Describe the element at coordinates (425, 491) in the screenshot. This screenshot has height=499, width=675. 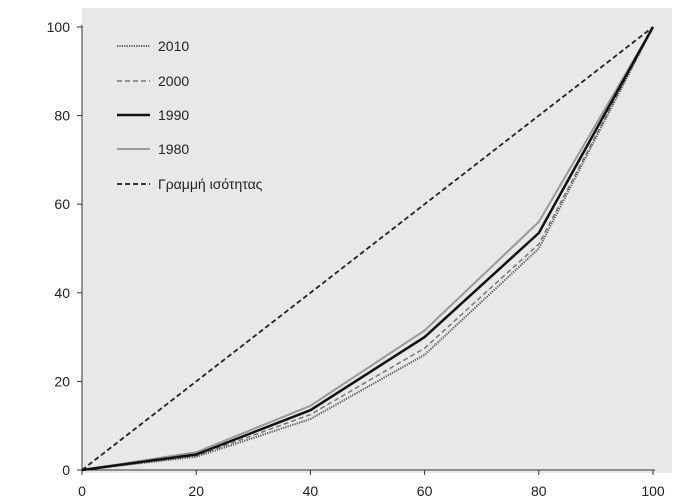
I see `x-tick-label: 60` at that location.